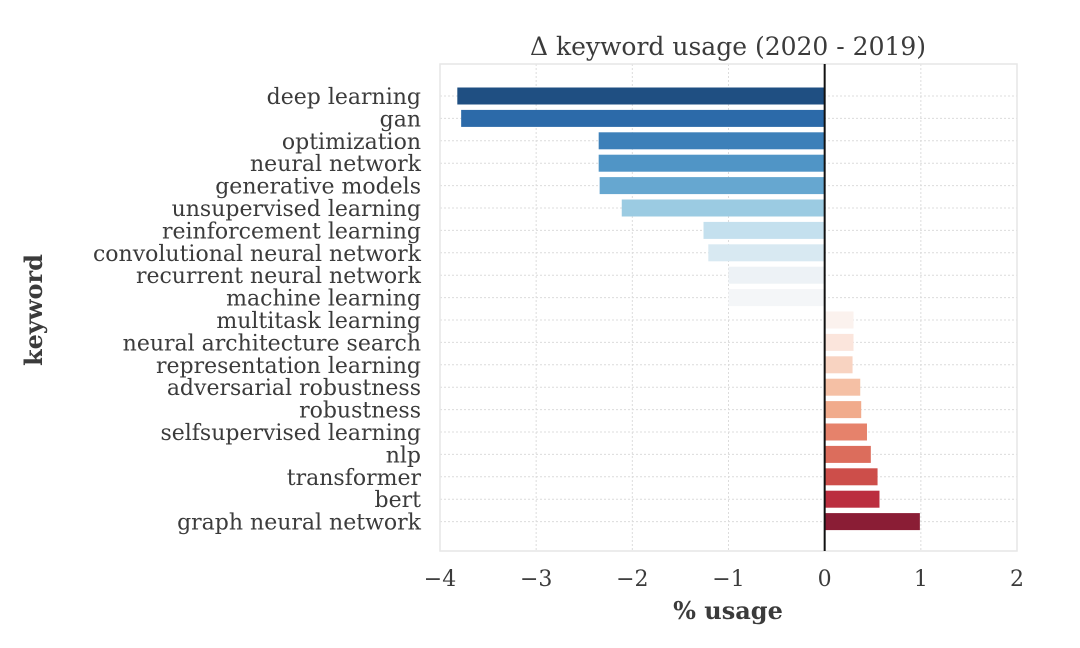 The height and width of the screenshot is (648, 1080). What do you see at coordinates (294, 388) in the screenshot?
I see `category-label-14: adversarial robustness` at bounding box center [294, 388].